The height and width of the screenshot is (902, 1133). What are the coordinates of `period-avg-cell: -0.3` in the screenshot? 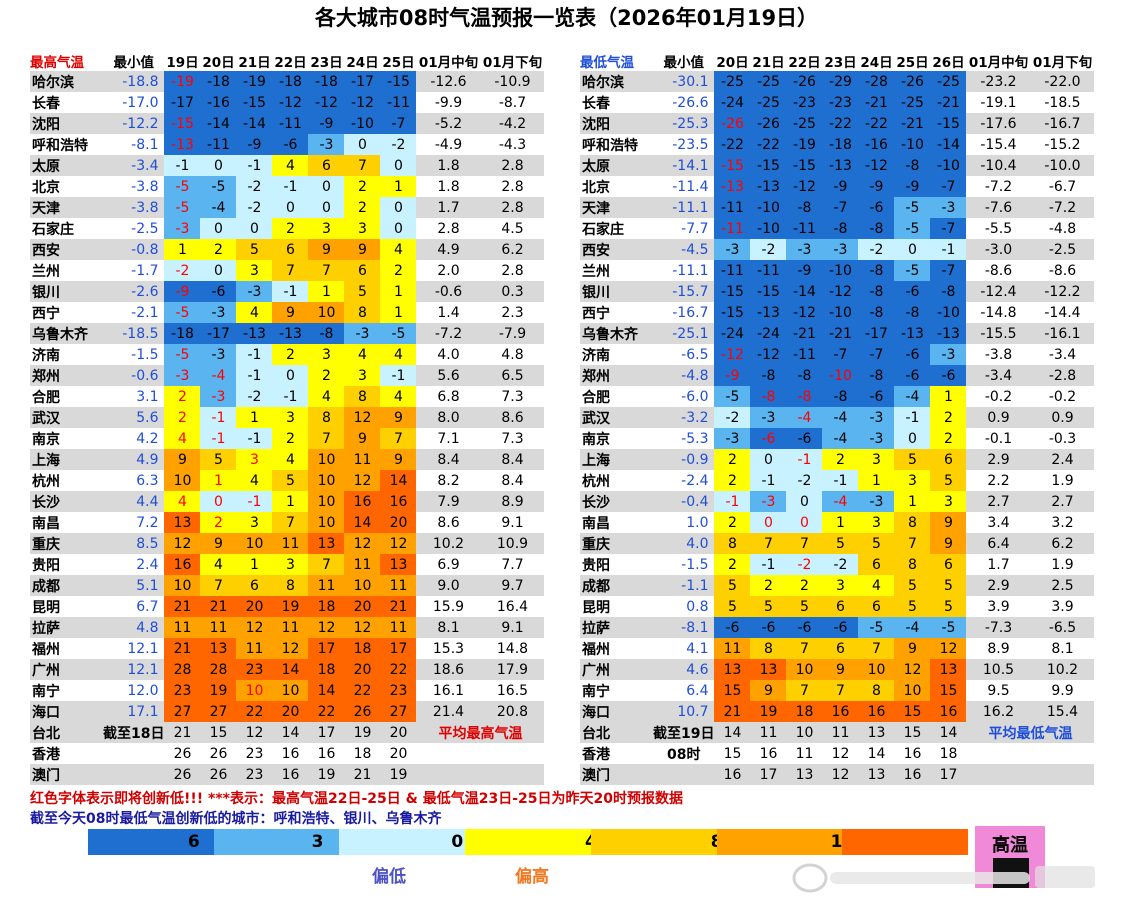 It's located at (1062, 438).